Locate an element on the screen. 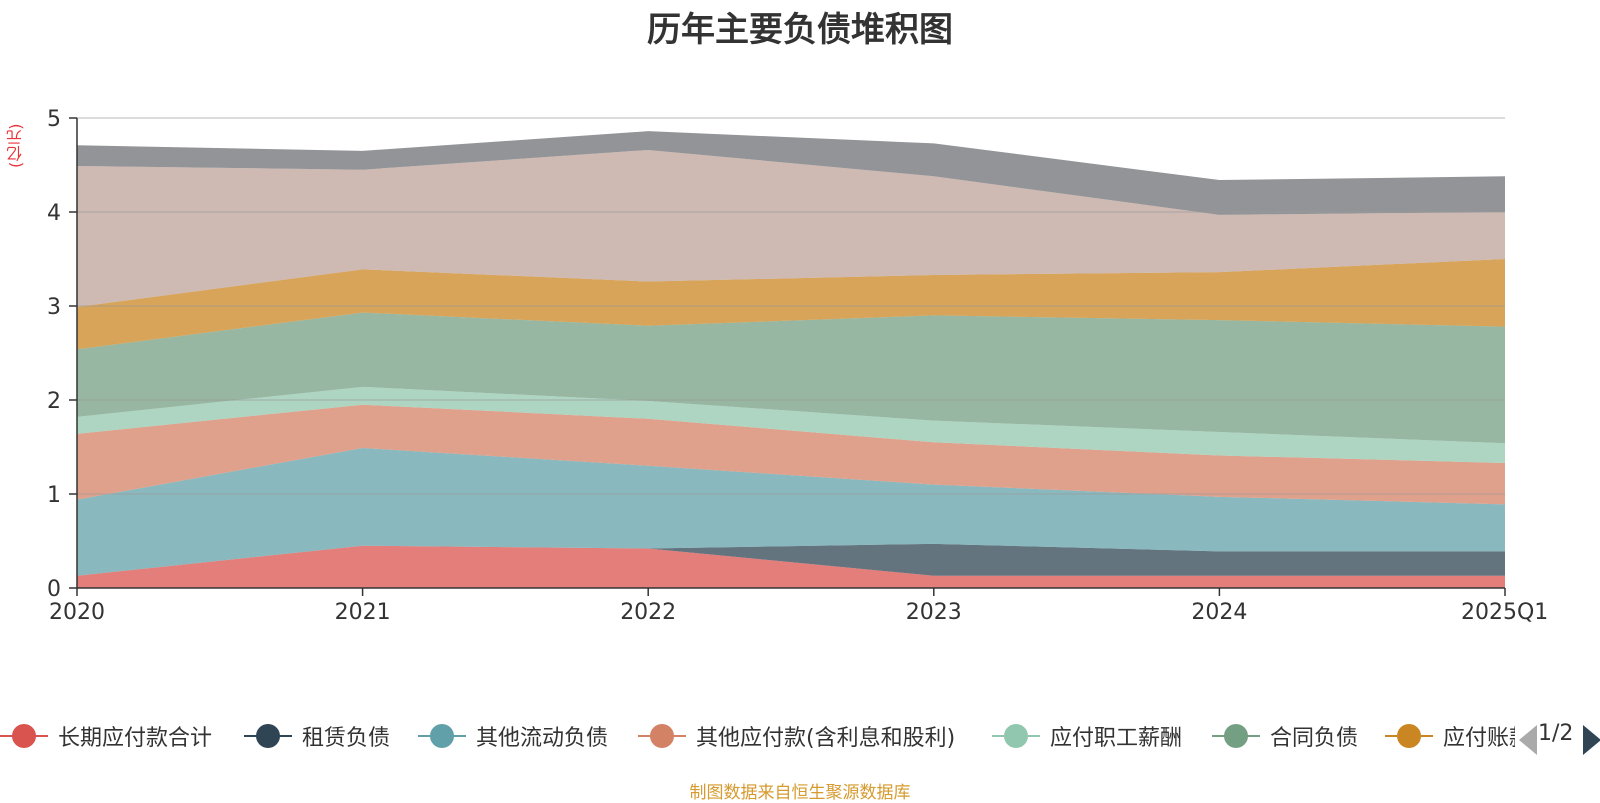 This screenshot has width=1600, height=803. legend-label: 长期应付款合计 is located at coordinates (135, 738).